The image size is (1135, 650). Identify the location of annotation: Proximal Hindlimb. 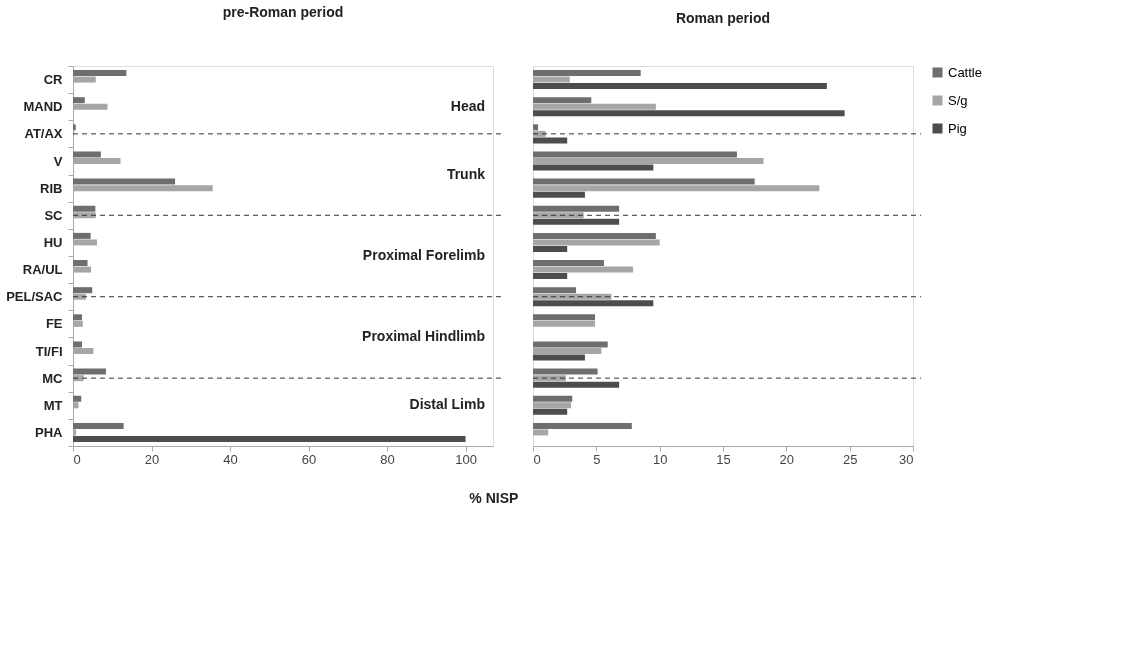
(423, 336).